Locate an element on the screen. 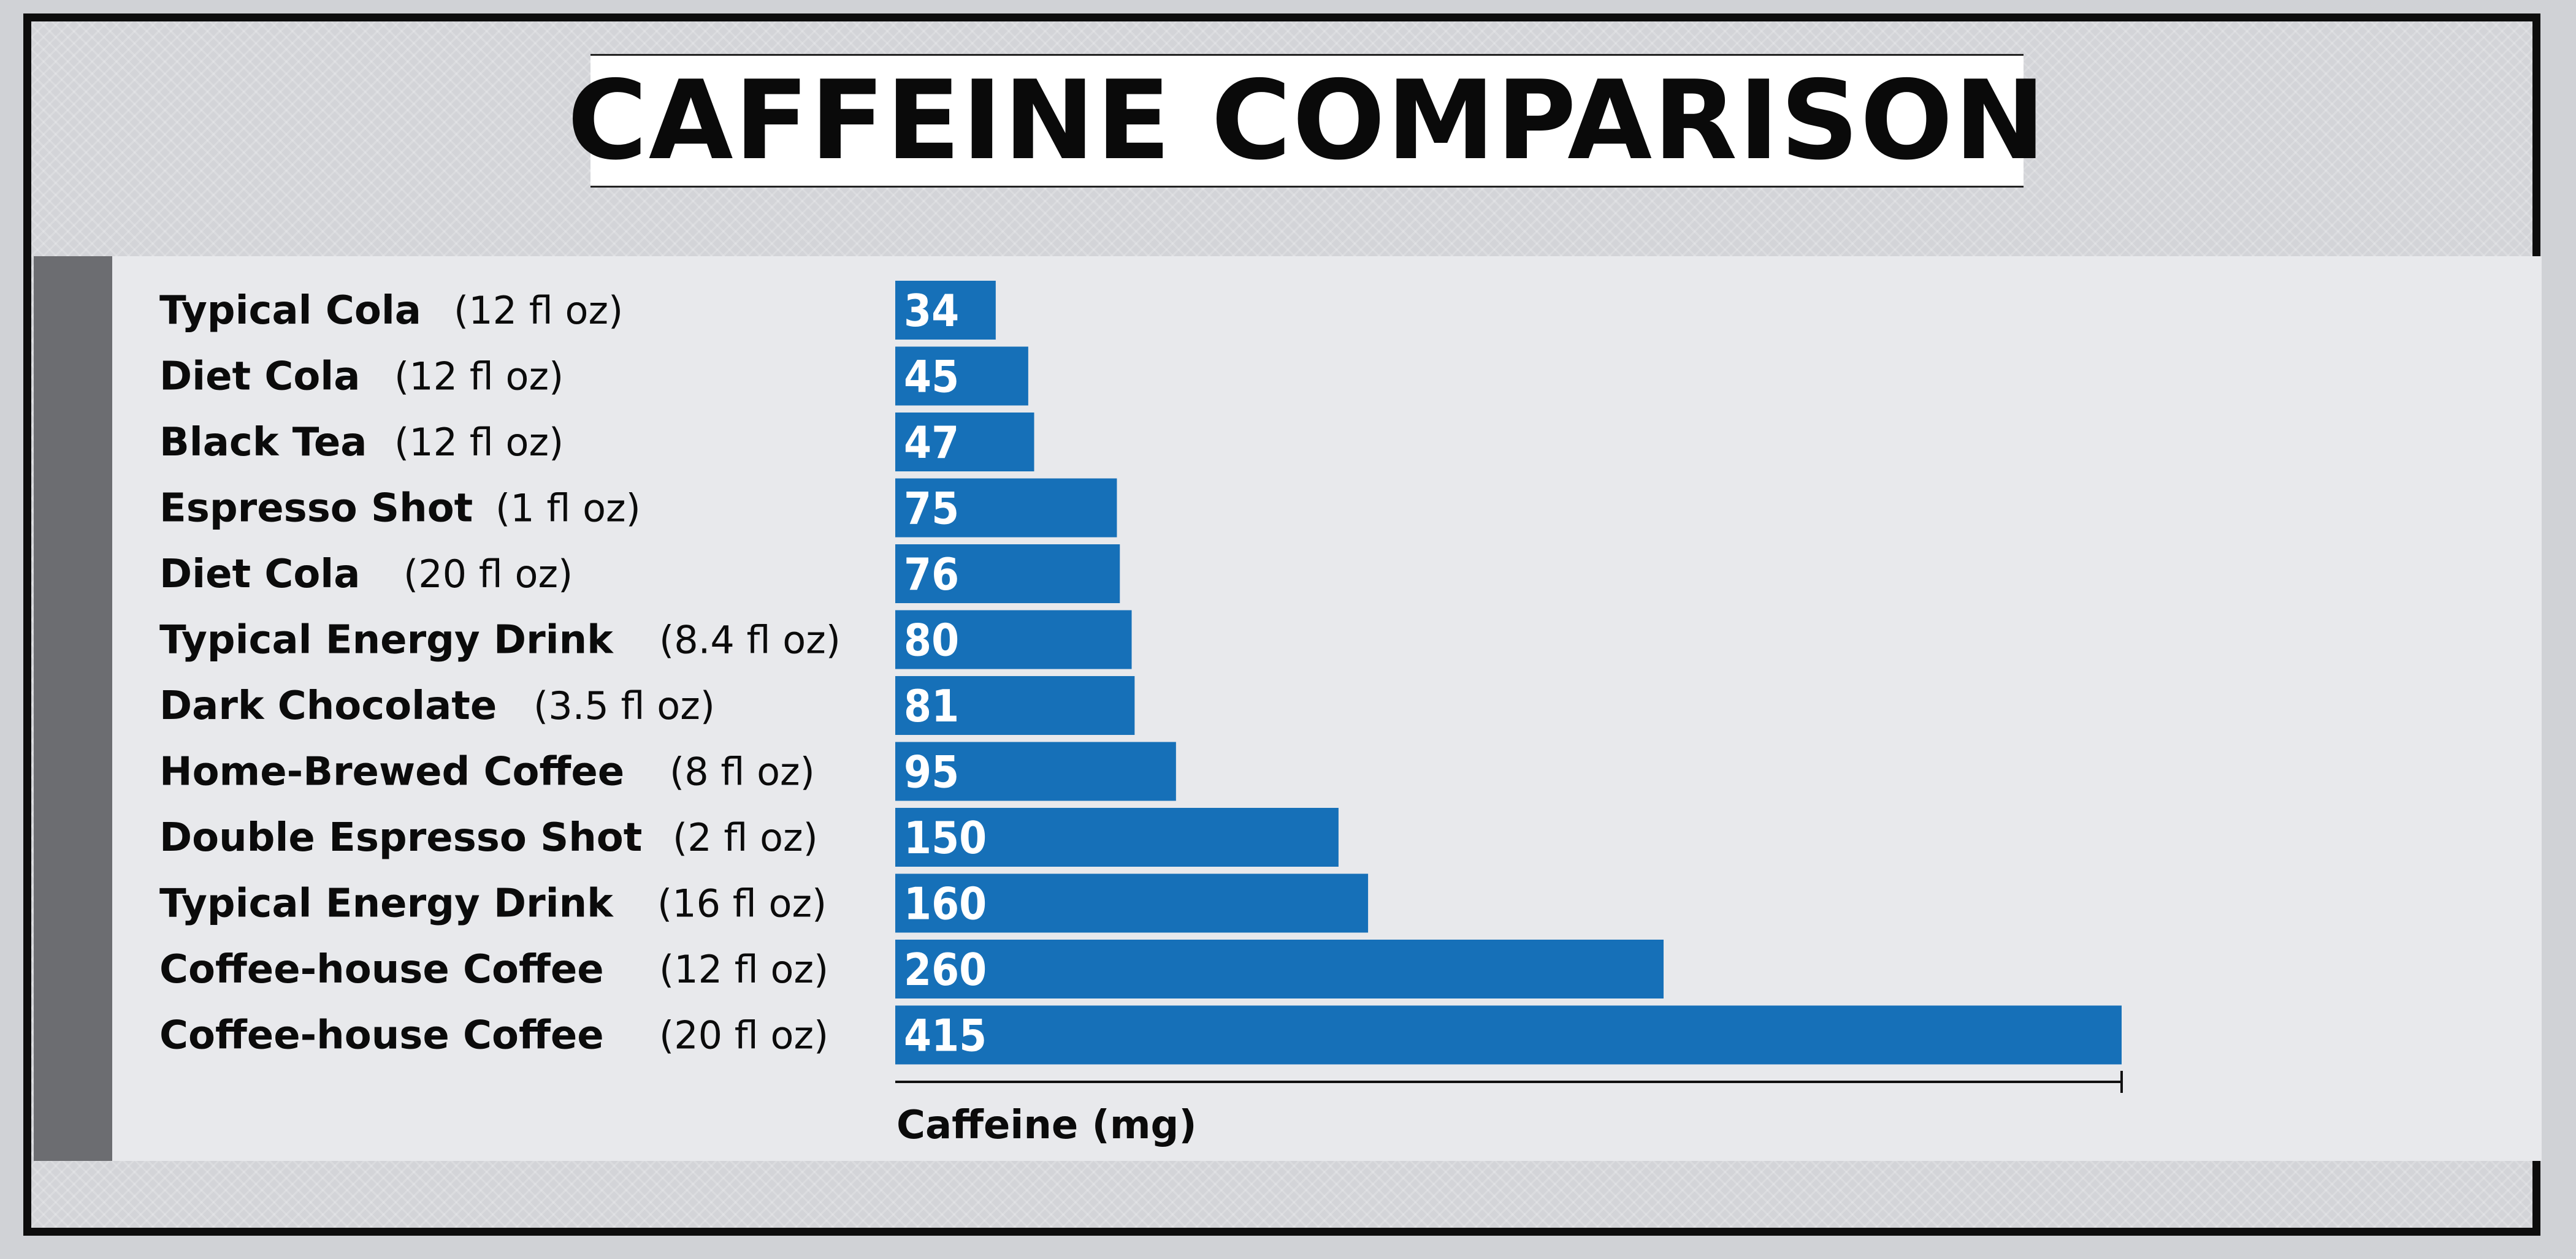 This screenshot has height=1259, width=2576. bar-value-label: 80 is located at coordinates (931, 640).